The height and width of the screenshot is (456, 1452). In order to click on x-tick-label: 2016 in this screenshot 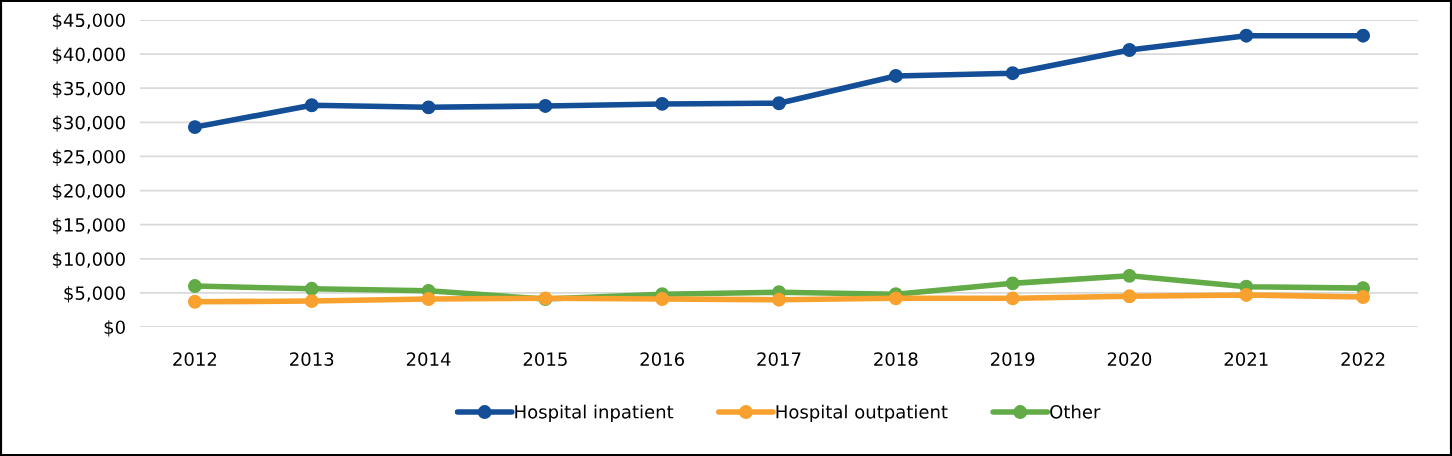, I will do `click(662, 359)`.